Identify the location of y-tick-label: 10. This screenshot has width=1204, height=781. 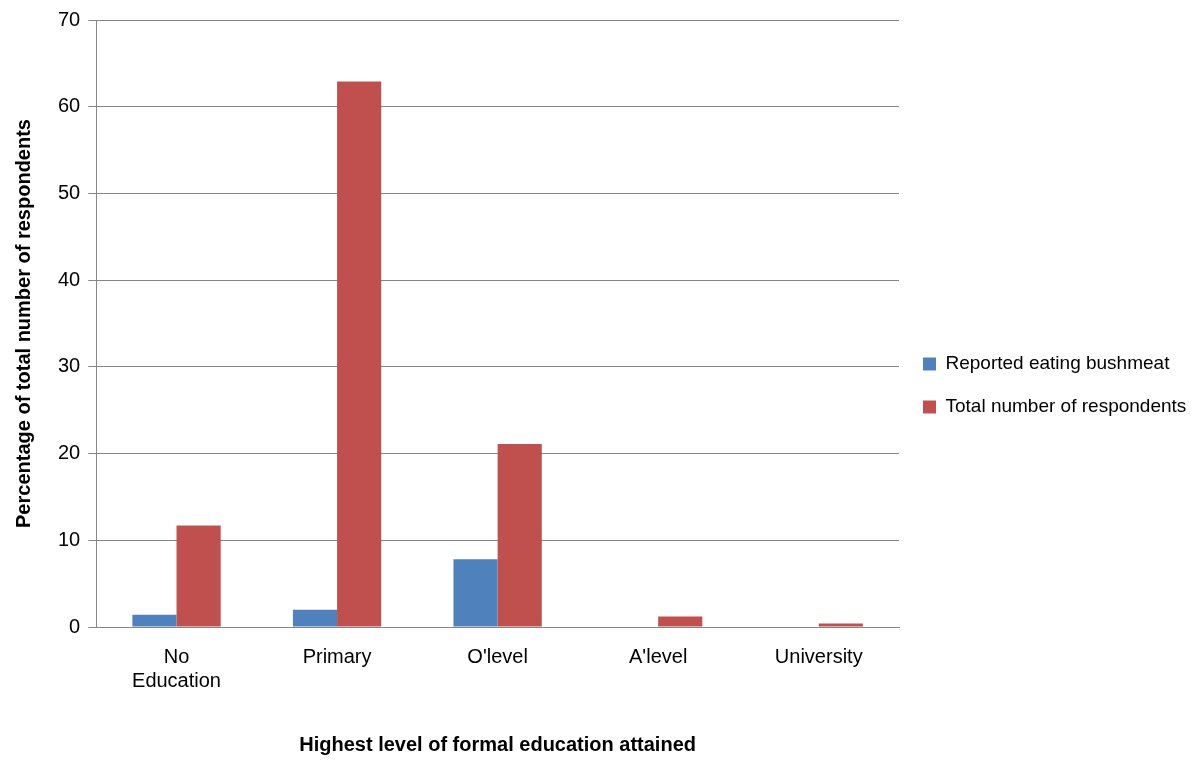
(69, 538).